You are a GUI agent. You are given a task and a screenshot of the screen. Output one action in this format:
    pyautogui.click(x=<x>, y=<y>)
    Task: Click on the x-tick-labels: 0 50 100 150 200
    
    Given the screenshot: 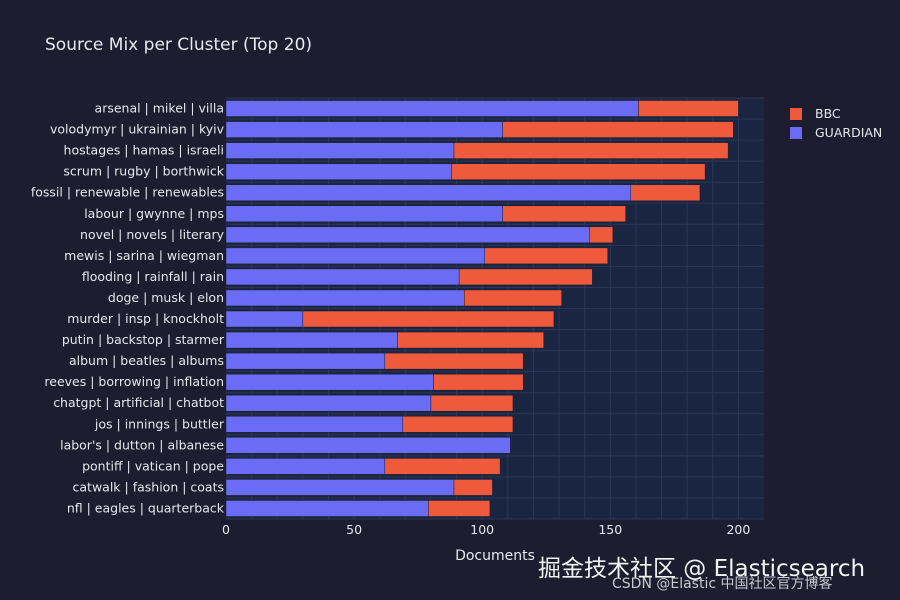 What is the action you would take?
    pyautogui.click(x=486, y=529)
    